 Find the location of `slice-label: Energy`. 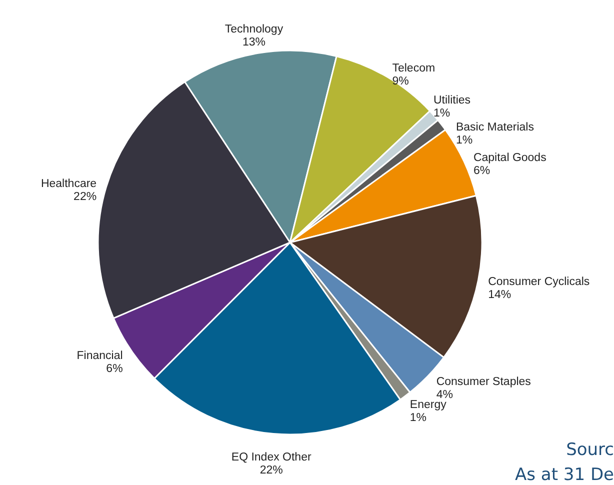

slice-label: Energy is located at coordinates (428, 405).